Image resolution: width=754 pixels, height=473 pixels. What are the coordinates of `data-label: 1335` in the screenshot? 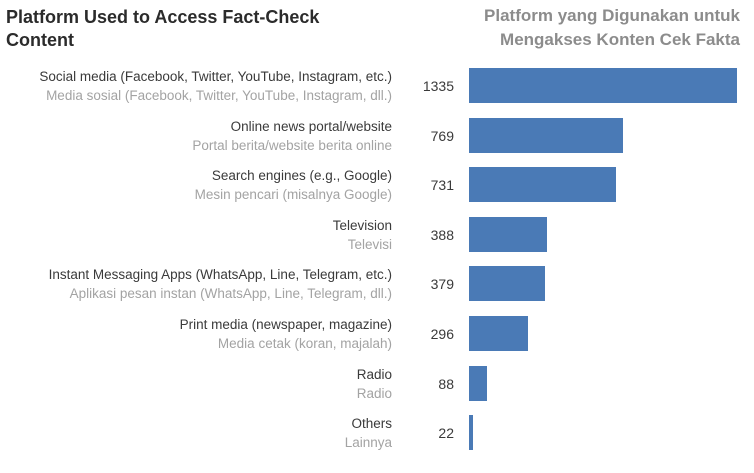 It's located at (438, 86).